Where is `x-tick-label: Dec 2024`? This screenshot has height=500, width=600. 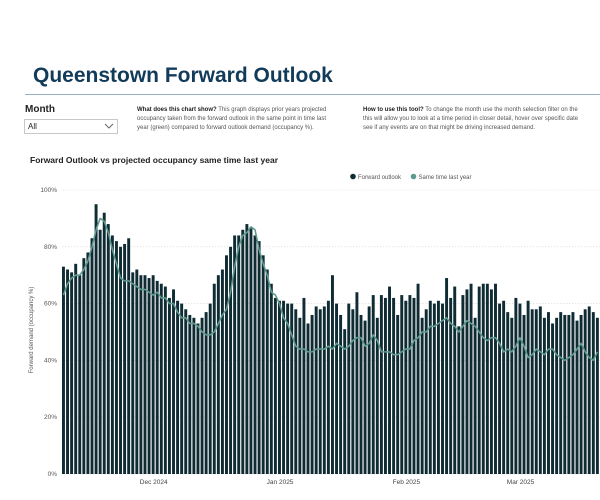 x-tick-label: Dec 2024 is located at coordinates (154, 482).